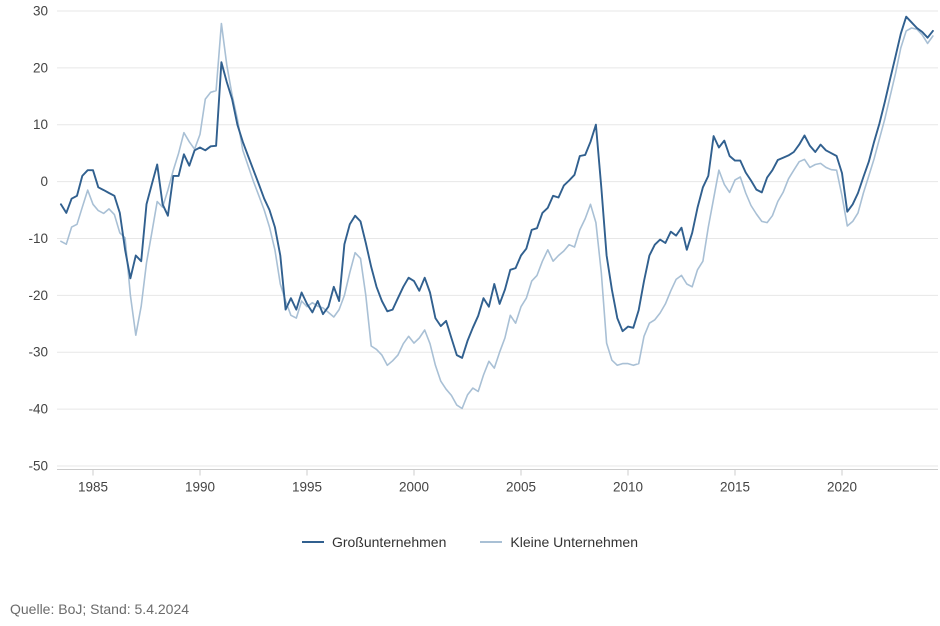 Image resolution: width=940 pixels, height=626 pixels. What do you see at coordinates (38, 295) in the screenshot?
I see `y-tick-label: -20` at bounding box center [38, 295].